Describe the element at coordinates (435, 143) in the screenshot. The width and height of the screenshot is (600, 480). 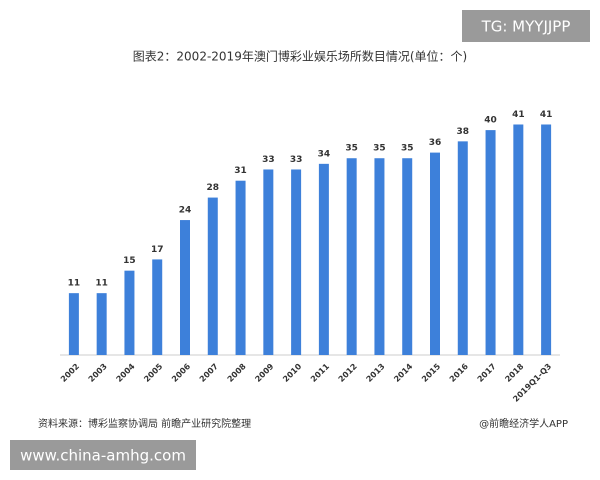
I see `value-label: 36` at that location.